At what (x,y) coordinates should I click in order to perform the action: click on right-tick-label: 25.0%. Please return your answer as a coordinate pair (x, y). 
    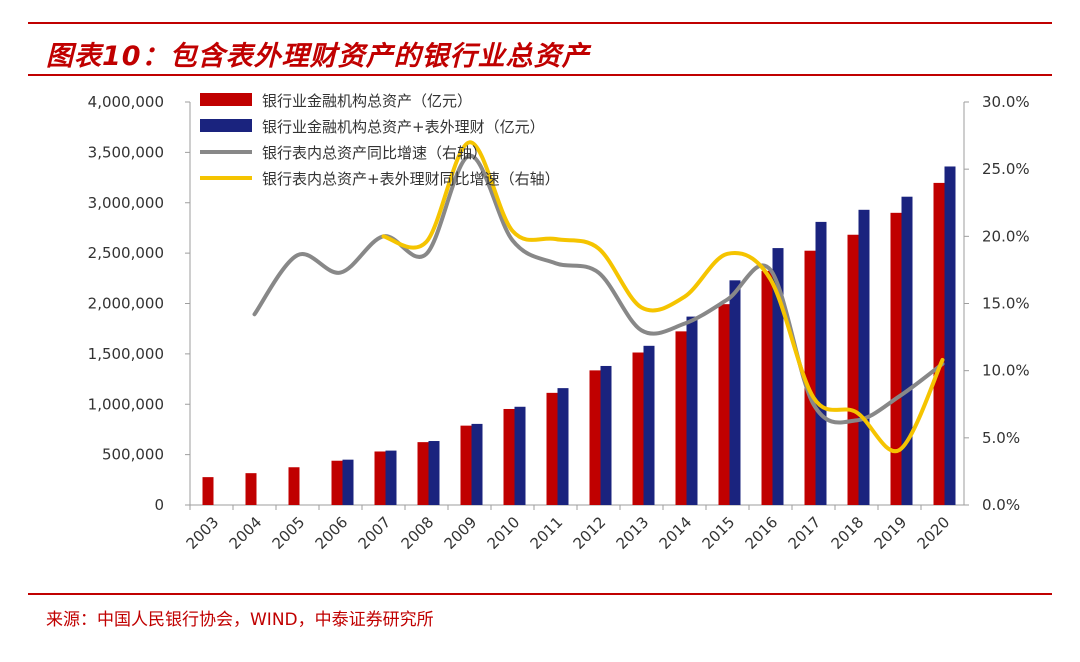
    Looking at the image, I should click on (1006, 169).